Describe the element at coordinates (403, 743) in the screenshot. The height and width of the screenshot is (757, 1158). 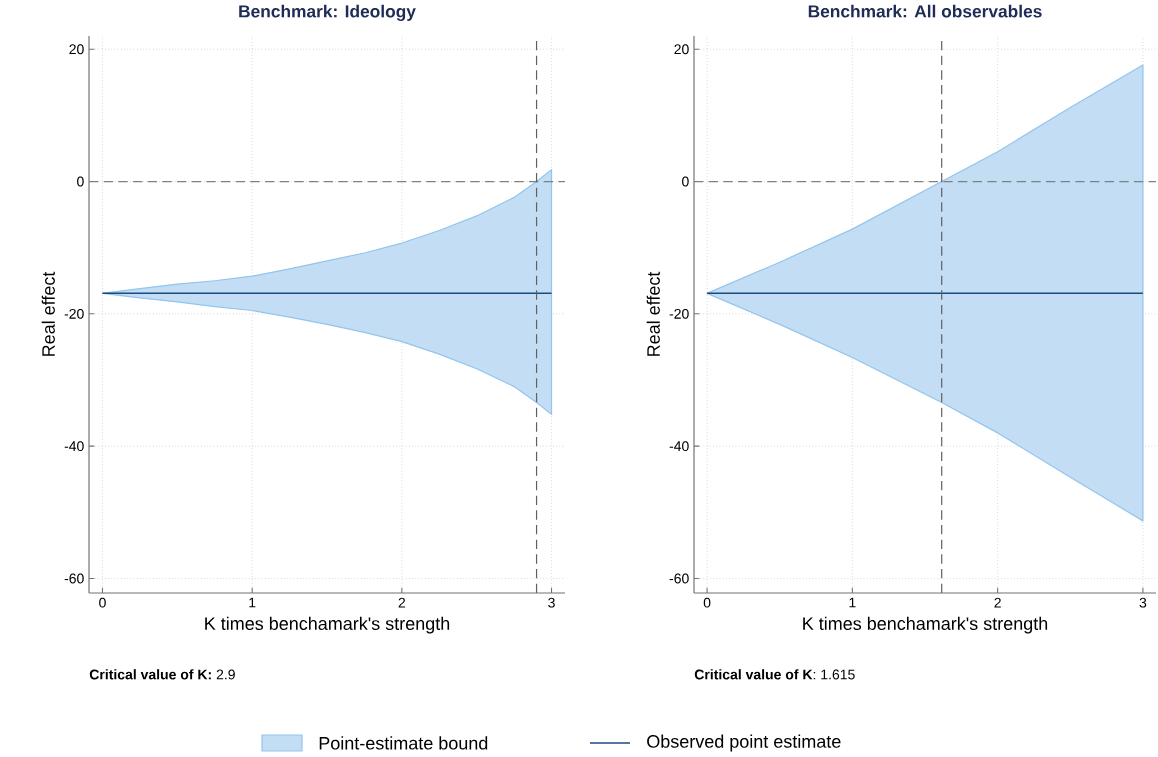
I see `text: Point-estimate bound` at that location.